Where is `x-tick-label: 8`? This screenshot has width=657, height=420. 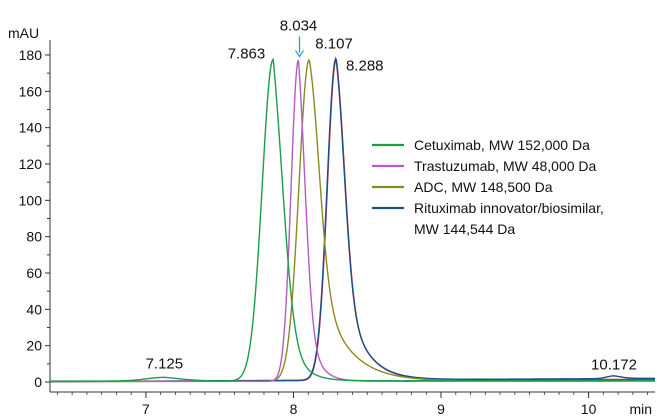 x-tick-label: 8 is located at coordinates (294, 409).